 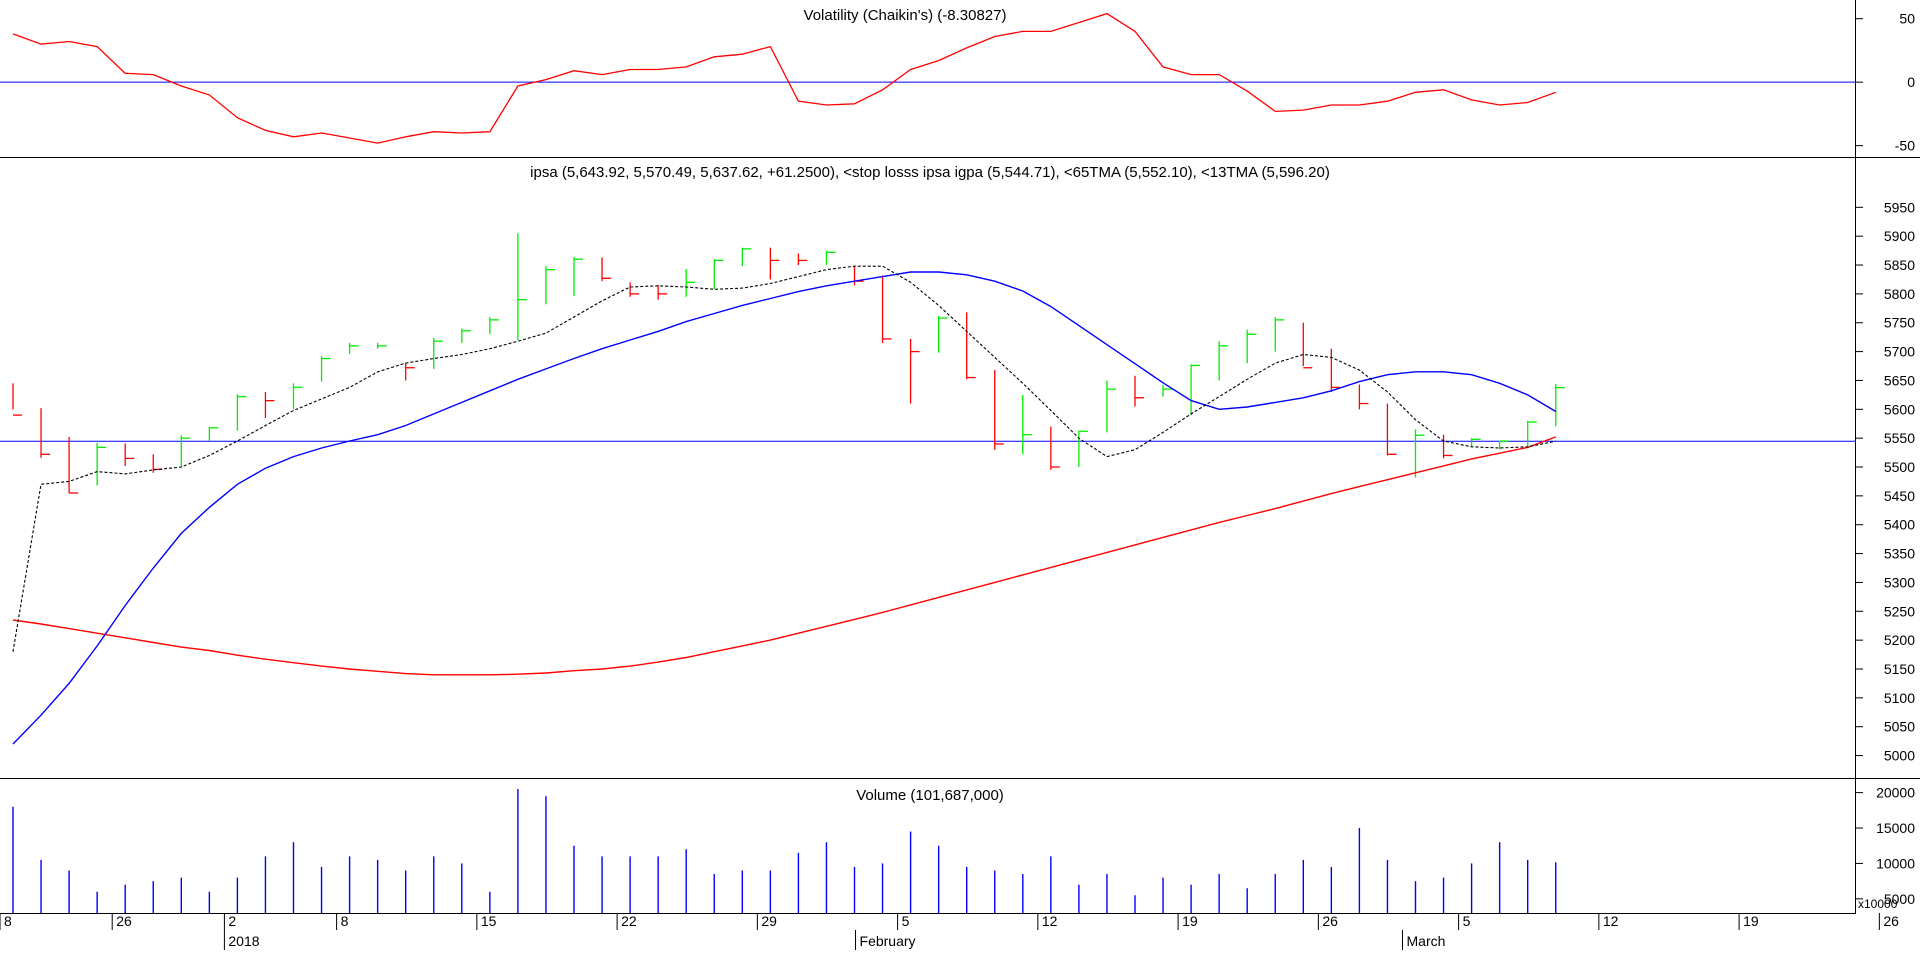 What do you see at coordinates (769, 921) in the screenshot?
I see `x-tick-label: 29` at bounding box center [769, 921].